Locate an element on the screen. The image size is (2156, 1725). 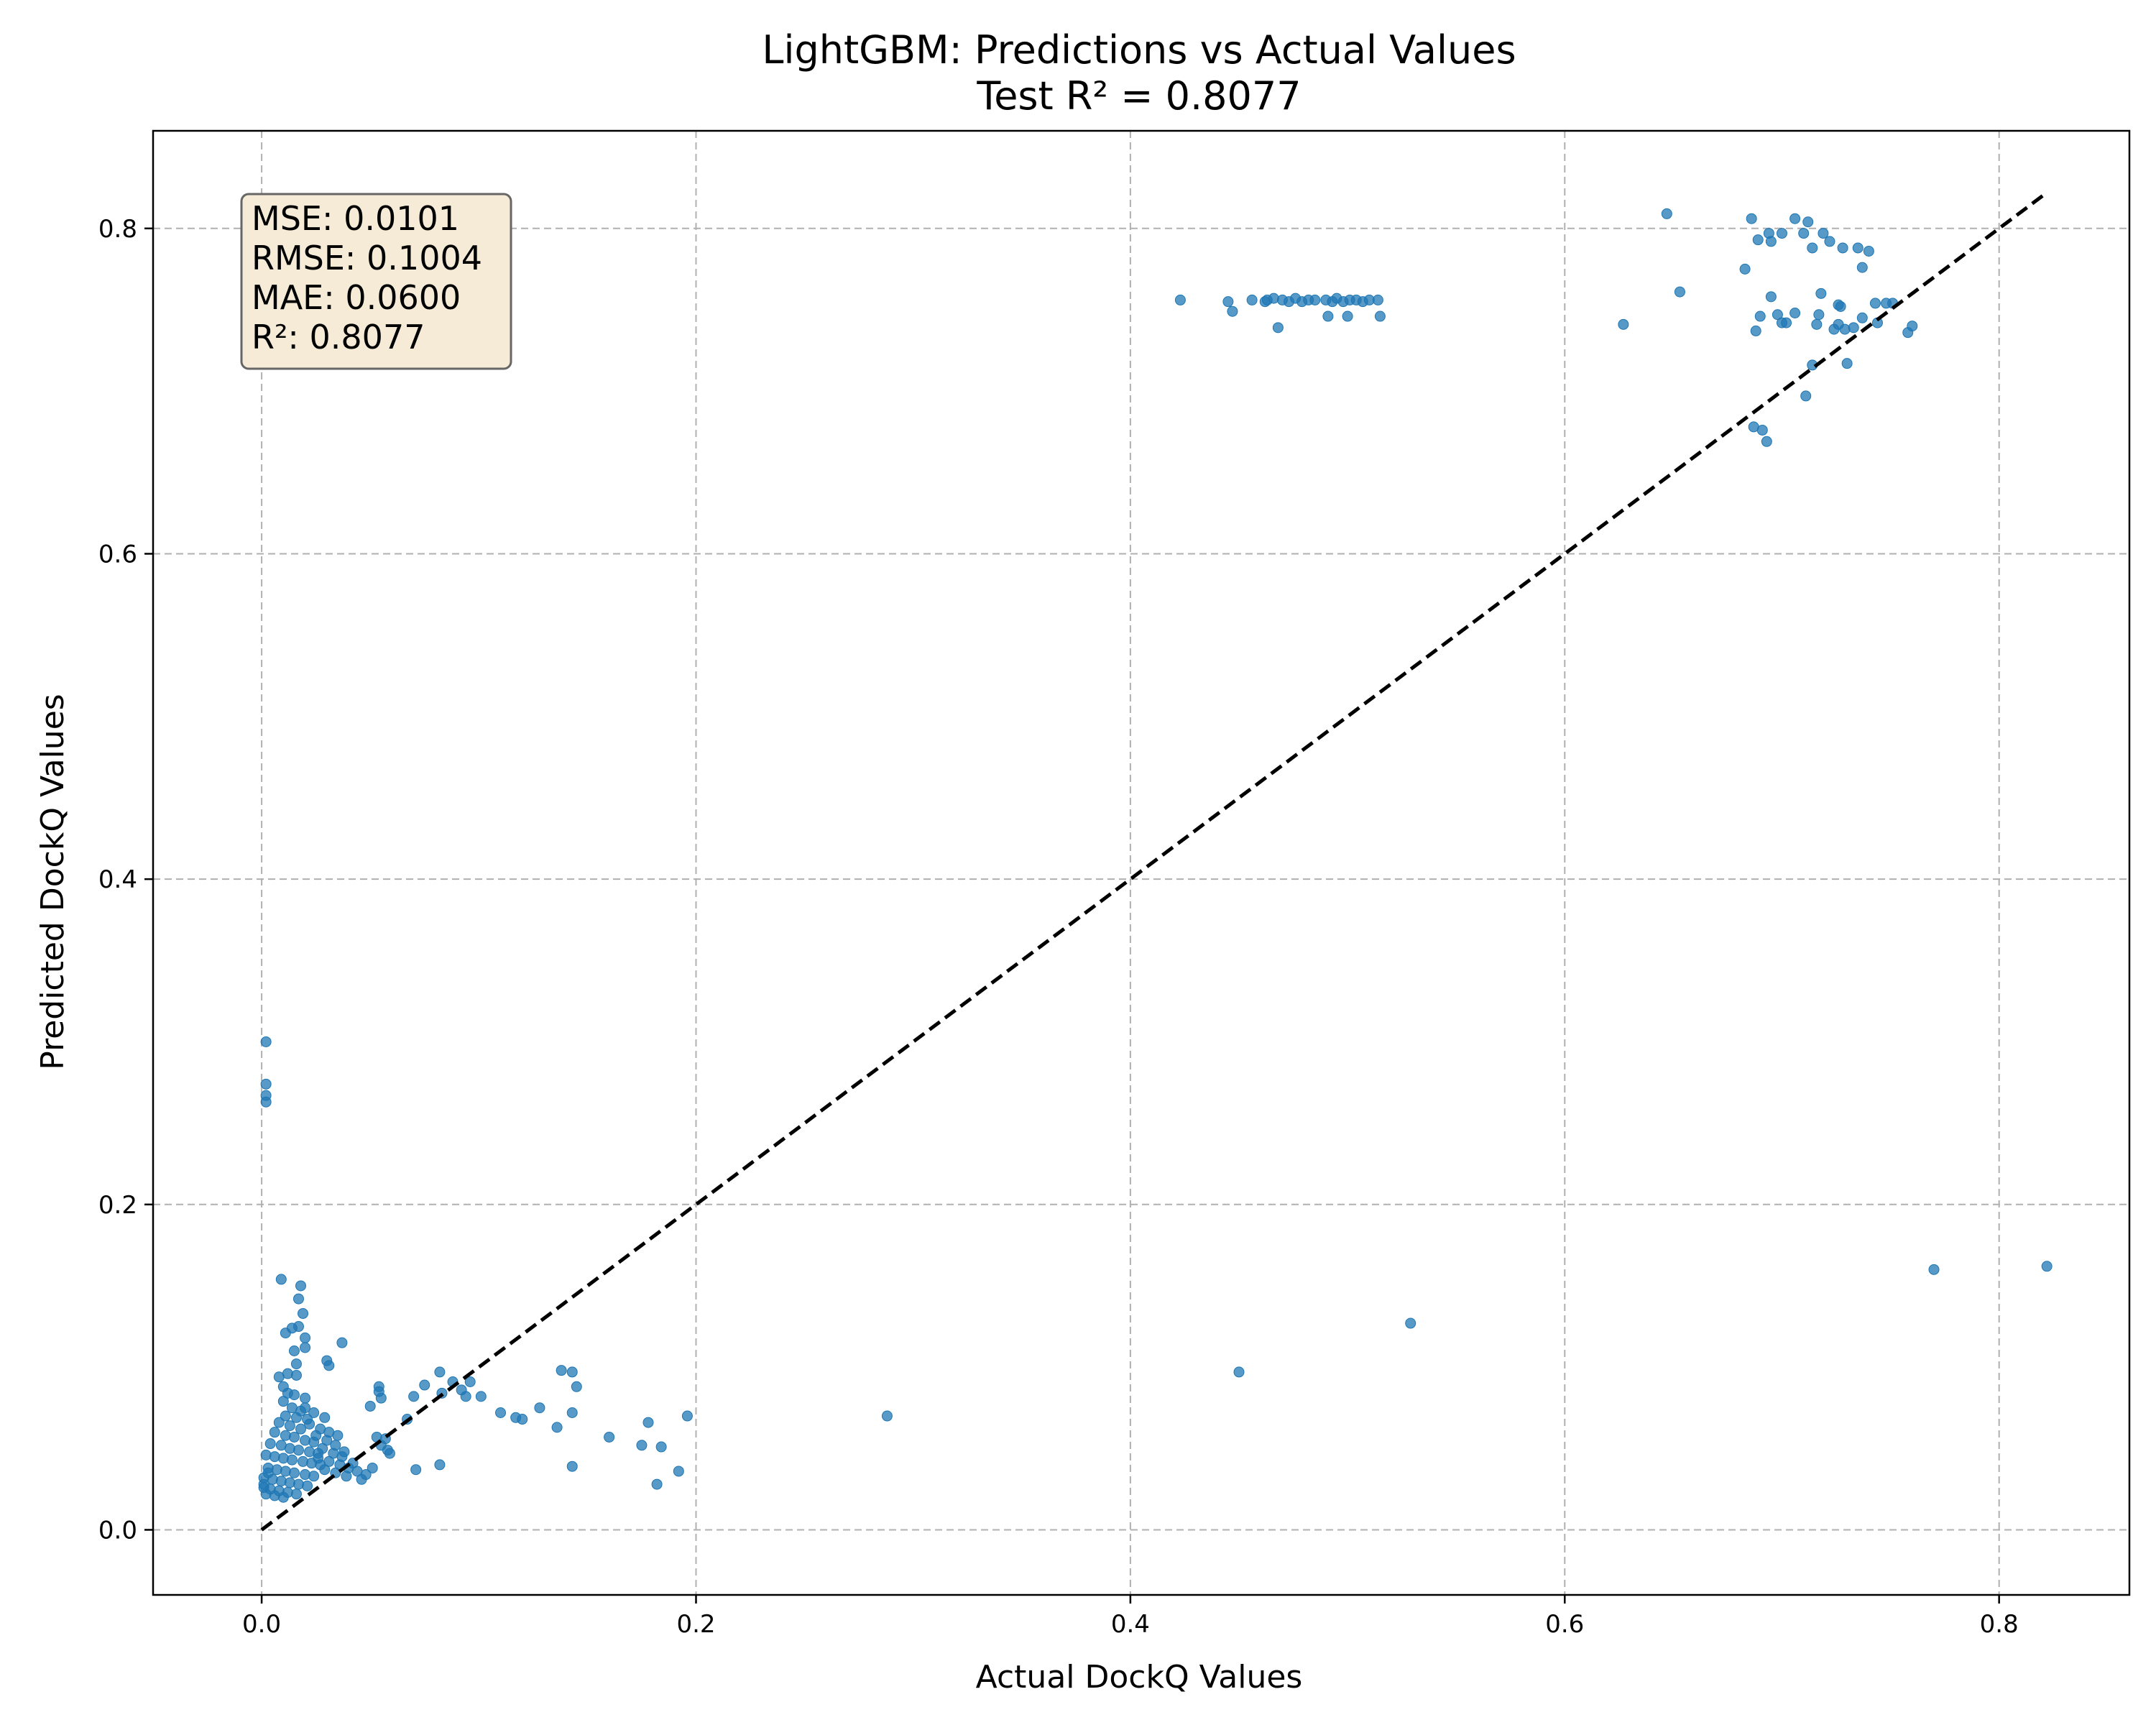
x-tick-label: 0.4 is located at coordinates (1130, 1624).